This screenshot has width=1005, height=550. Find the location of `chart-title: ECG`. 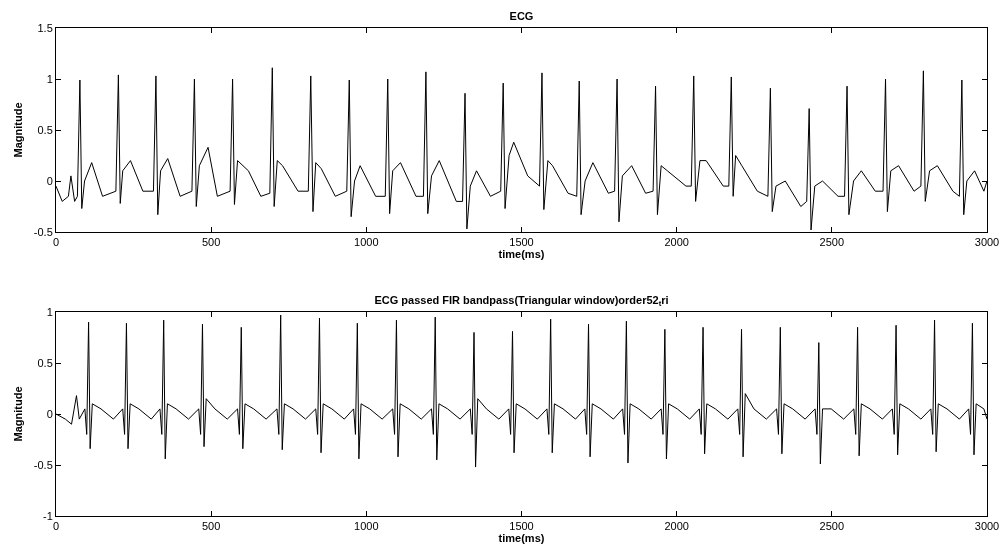

chart-title: ECG is located at coordinates (521, 16).